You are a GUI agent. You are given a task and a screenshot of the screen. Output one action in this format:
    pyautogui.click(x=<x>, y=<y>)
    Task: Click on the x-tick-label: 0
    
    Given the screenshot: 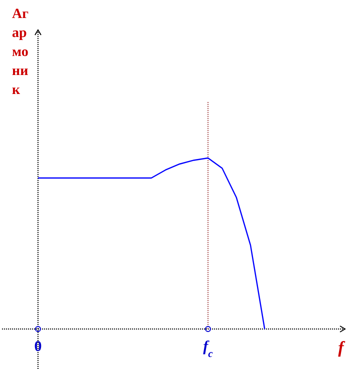 What is the action you would take?
    pyautogui.click(x=38, y=347)
    